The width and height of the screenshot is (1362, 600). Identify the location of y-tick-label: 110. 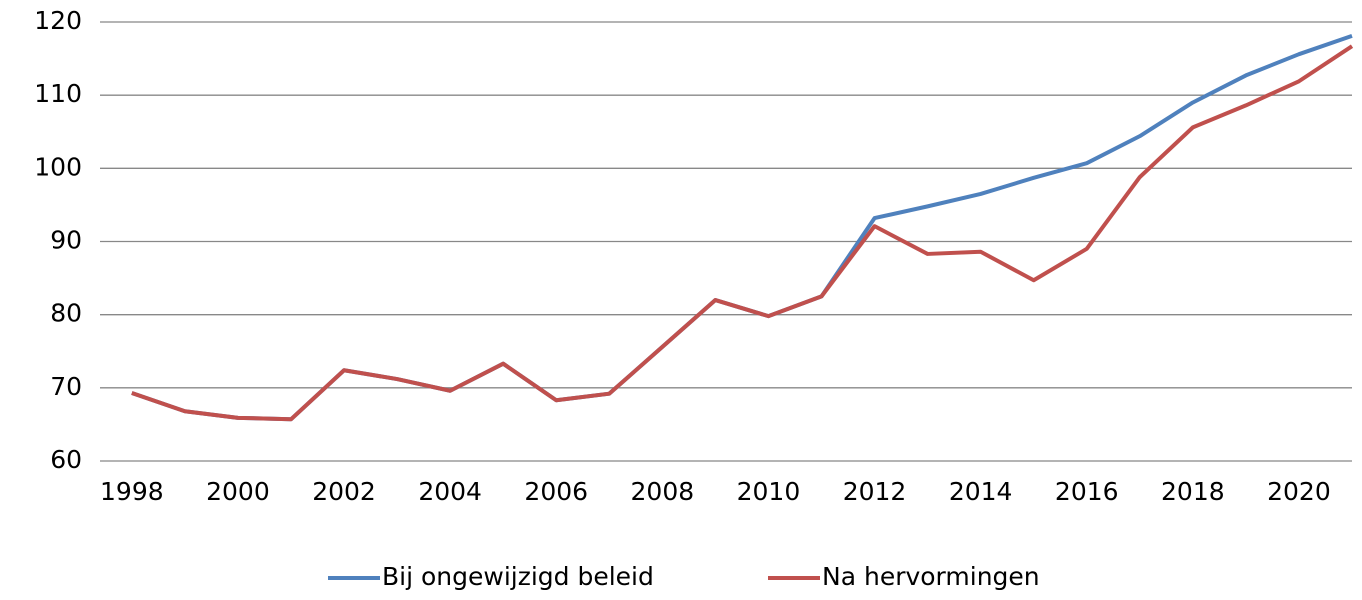
(58, 93).